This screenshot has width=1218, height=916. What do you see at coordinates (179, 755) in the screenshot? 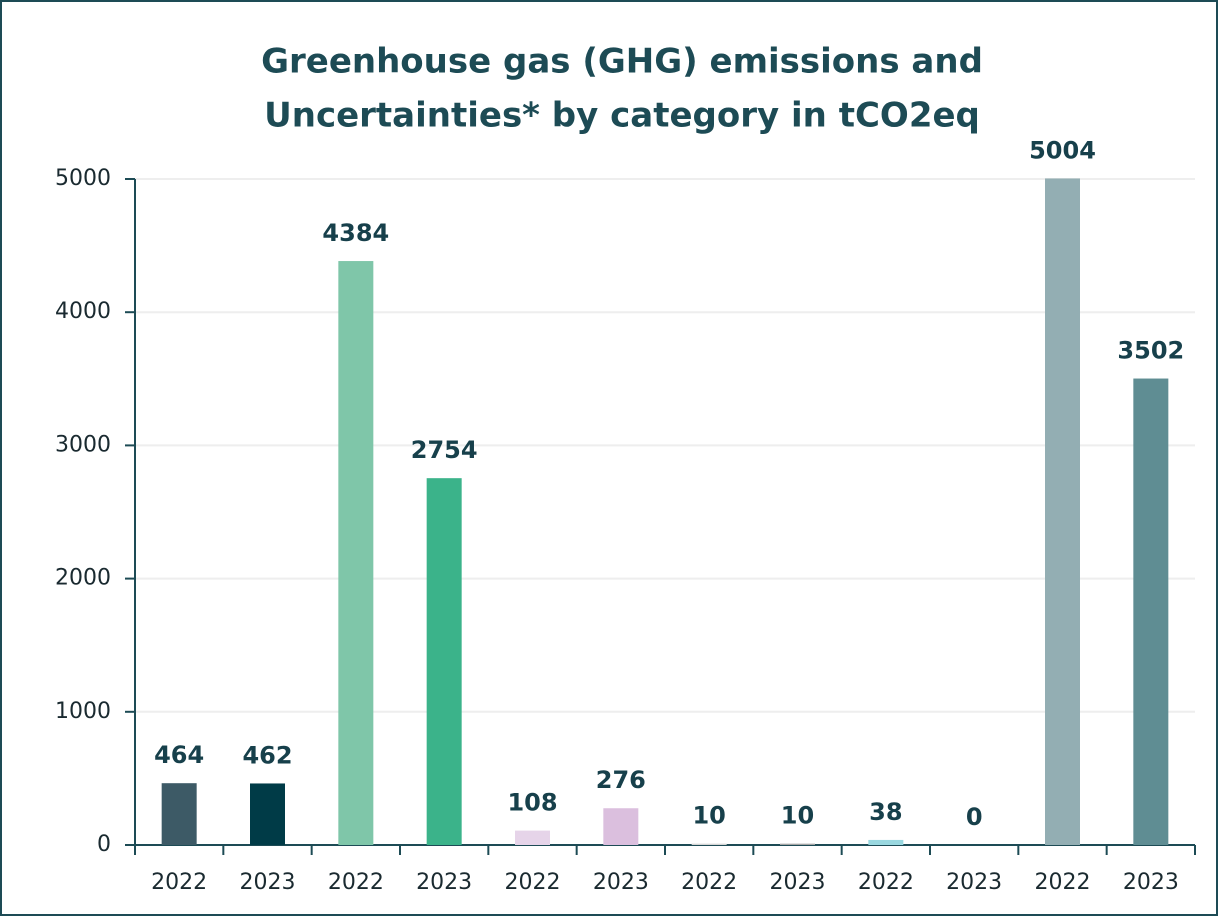
I see `value-label: 464` at bounding box center [179, 755].